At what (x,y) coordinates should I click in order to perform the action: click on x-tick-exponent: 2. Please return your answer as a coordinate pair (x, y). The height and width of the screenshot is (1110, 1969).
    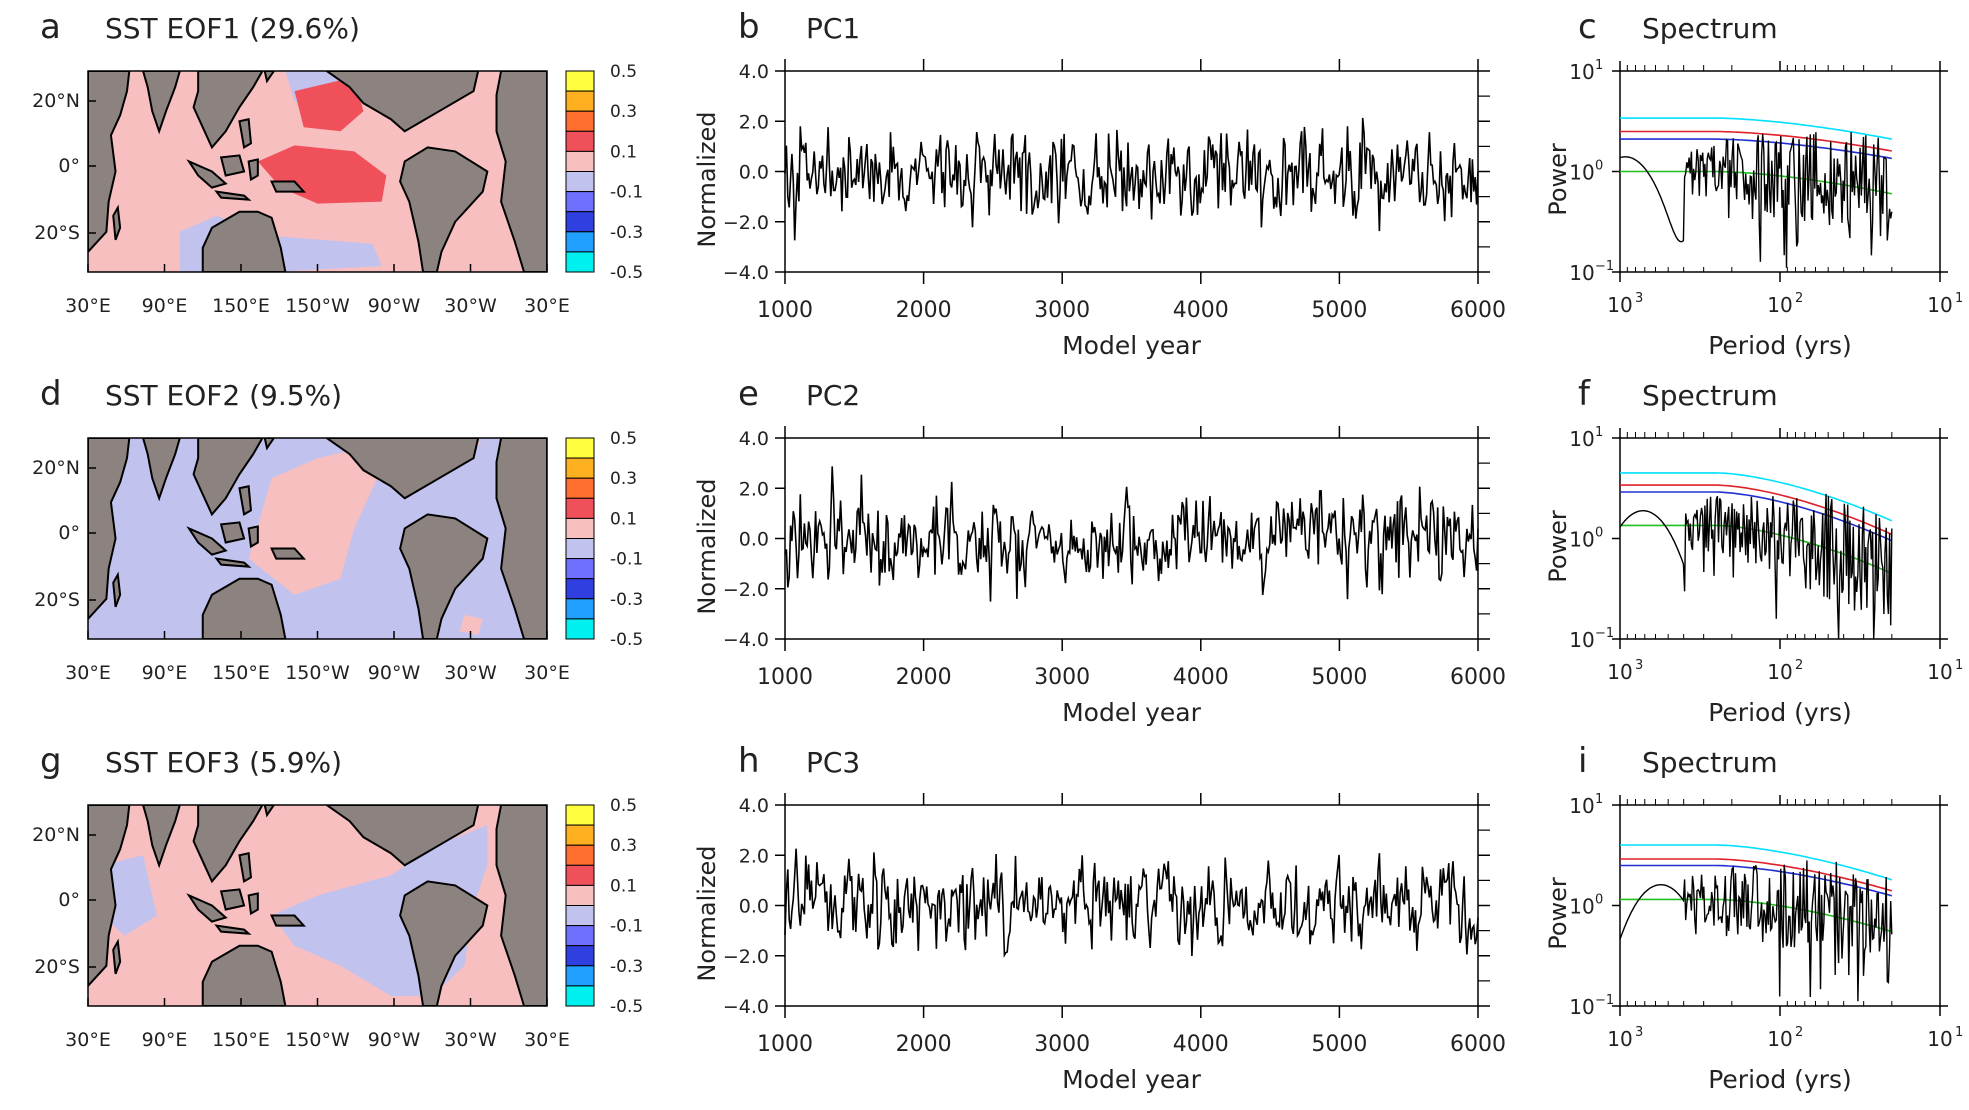
    Looking at the image, I should click on (1799, 665).